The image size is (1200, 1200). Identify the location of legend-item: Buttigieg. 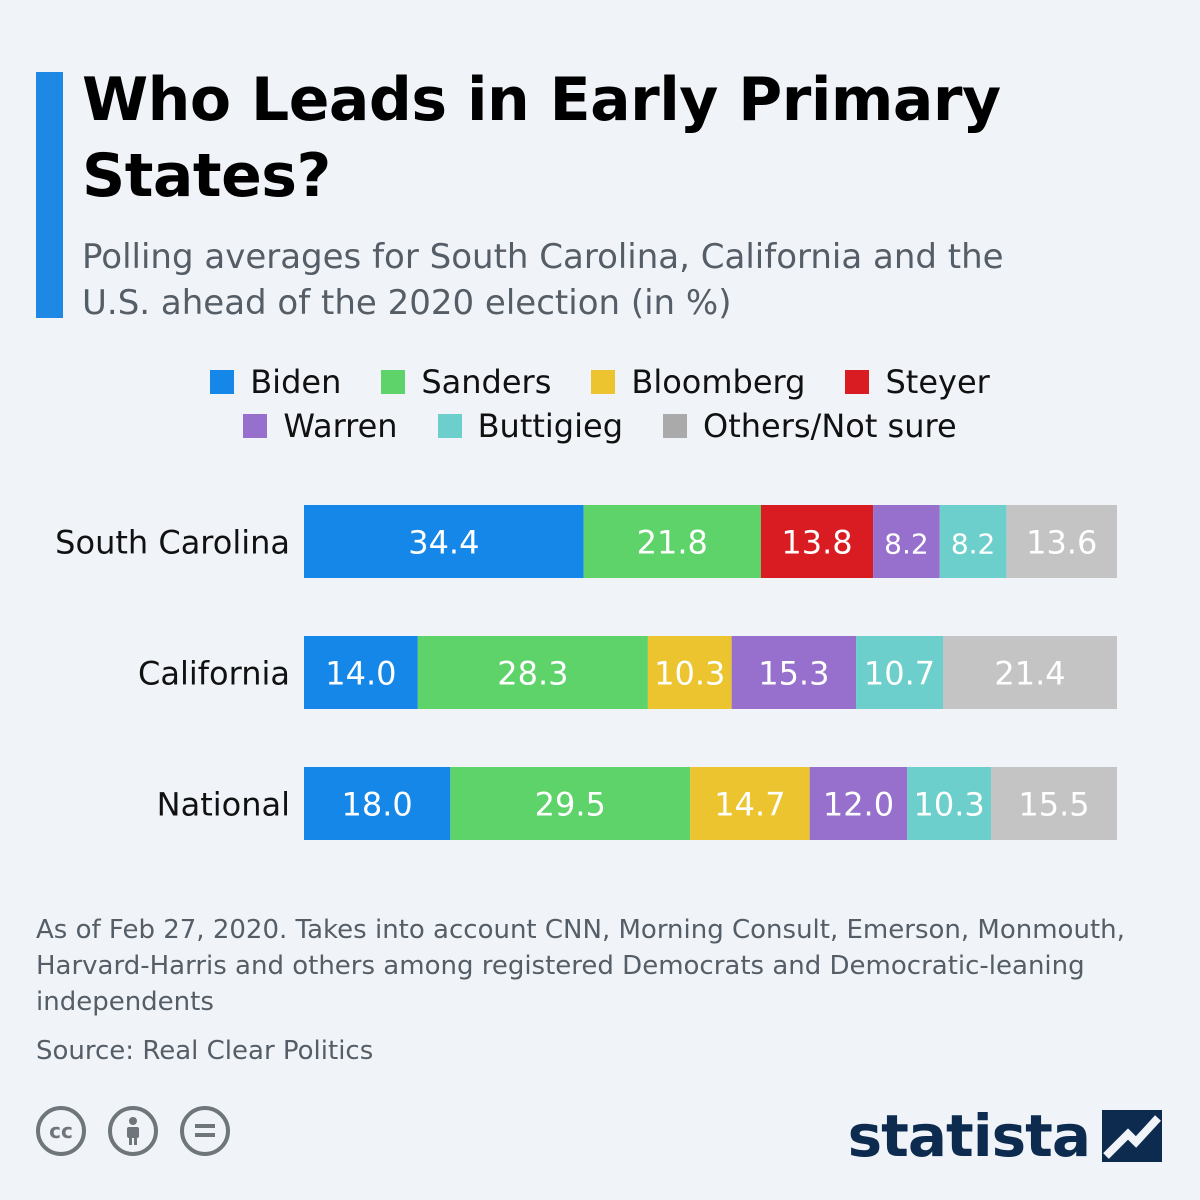
(530, 426).